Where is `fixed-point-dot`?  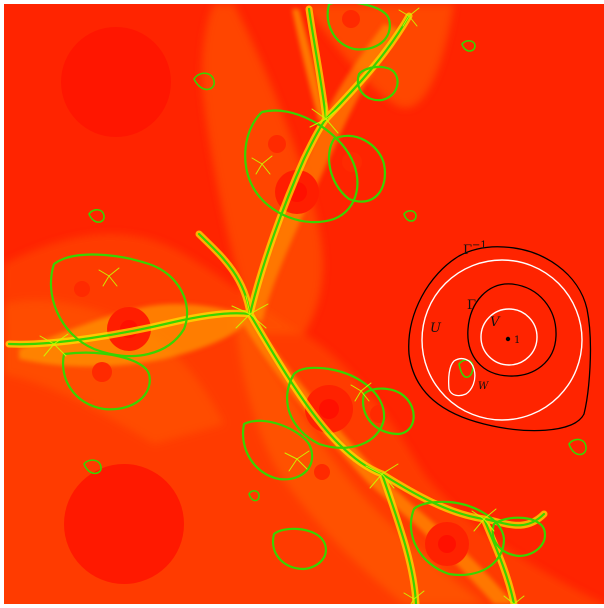 fixed-point-dot is located at coordinates (508, 339).